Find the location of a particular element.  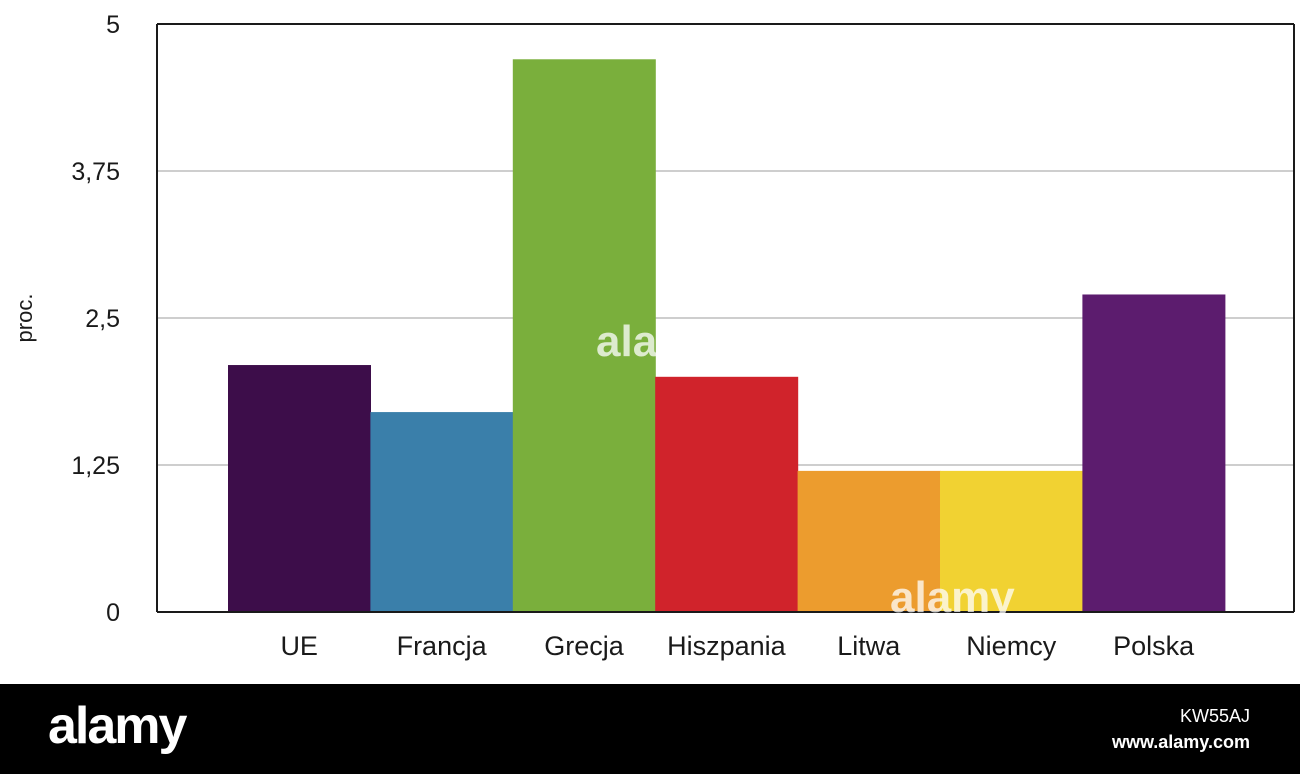

y-tick-label: 2,5 is located at coordinates (102, 319).